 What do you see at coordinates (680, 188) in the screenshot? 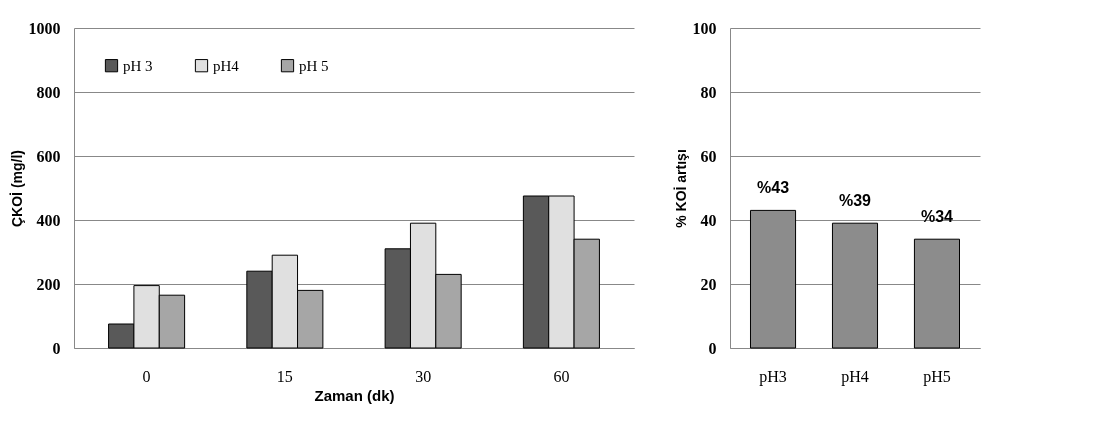
I see `y-axis-title: % KOİ artışı` at bounding box center [680, 188].